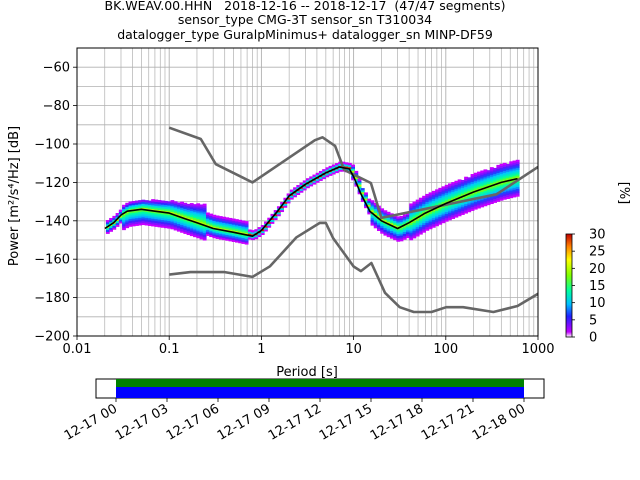 Image resolution: width=640 pixels, height=480 pixels. I want to click on x-tick-label: 10, so click(353, 349).